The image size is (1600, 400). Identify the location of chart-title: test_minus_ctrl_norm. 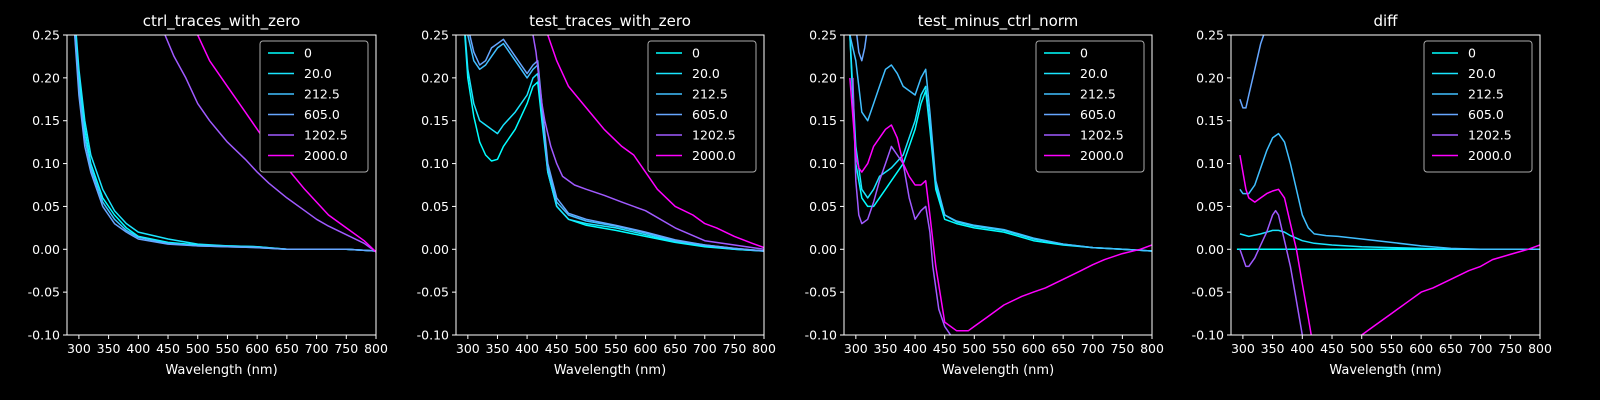
(998, 21).